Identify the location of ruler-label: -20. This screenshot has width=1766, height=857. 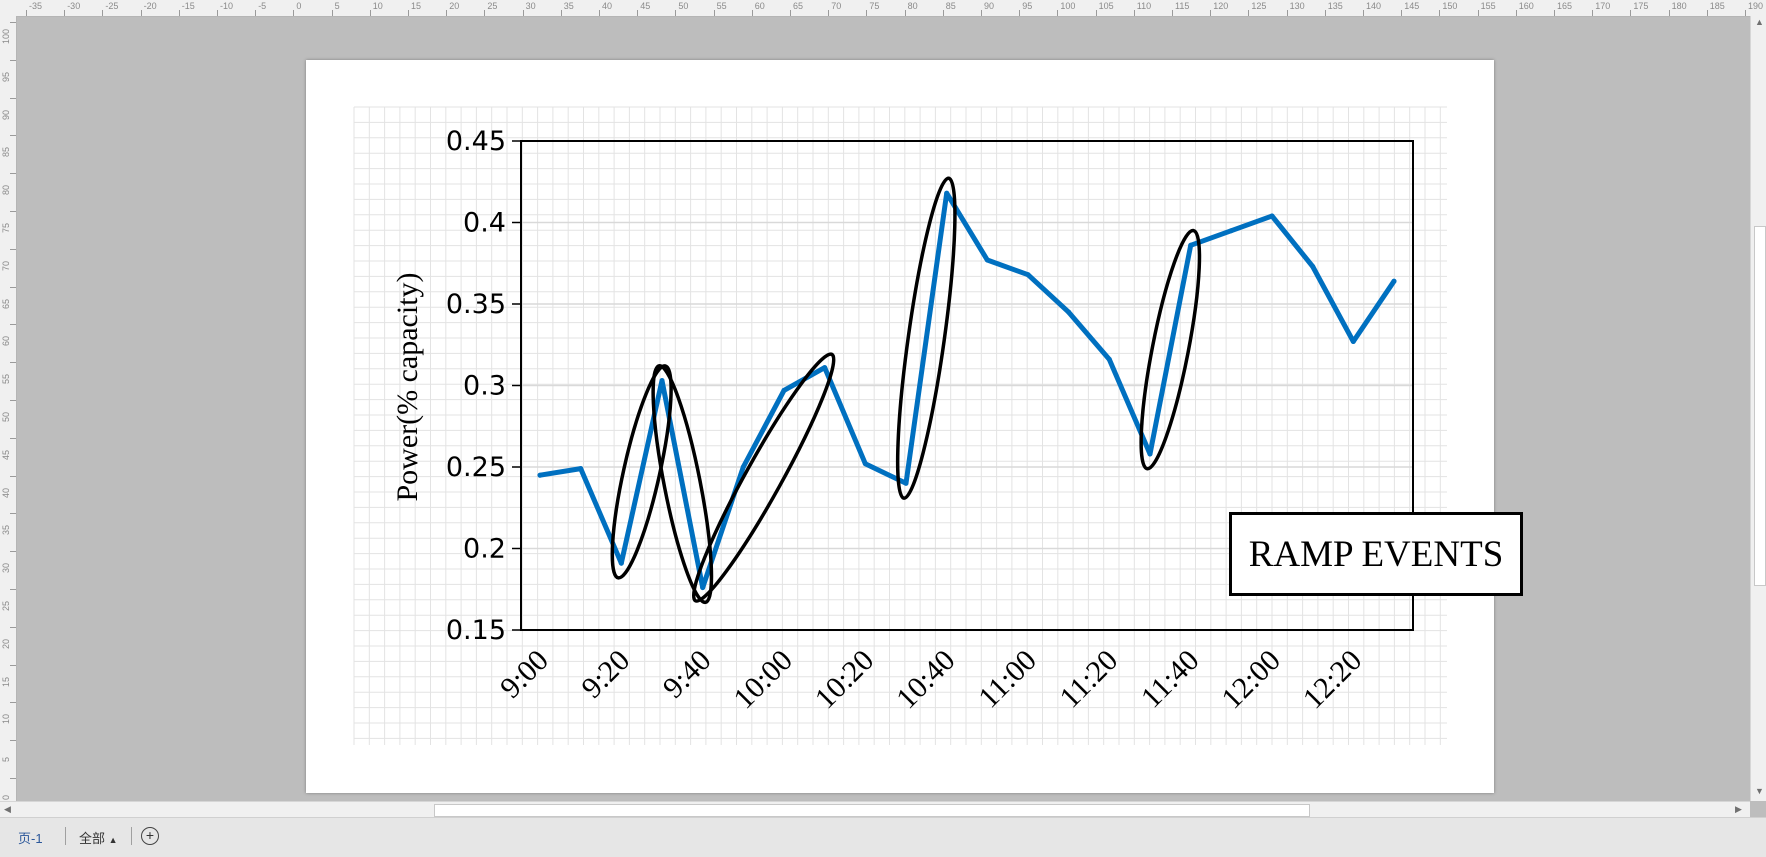
(150, 6).